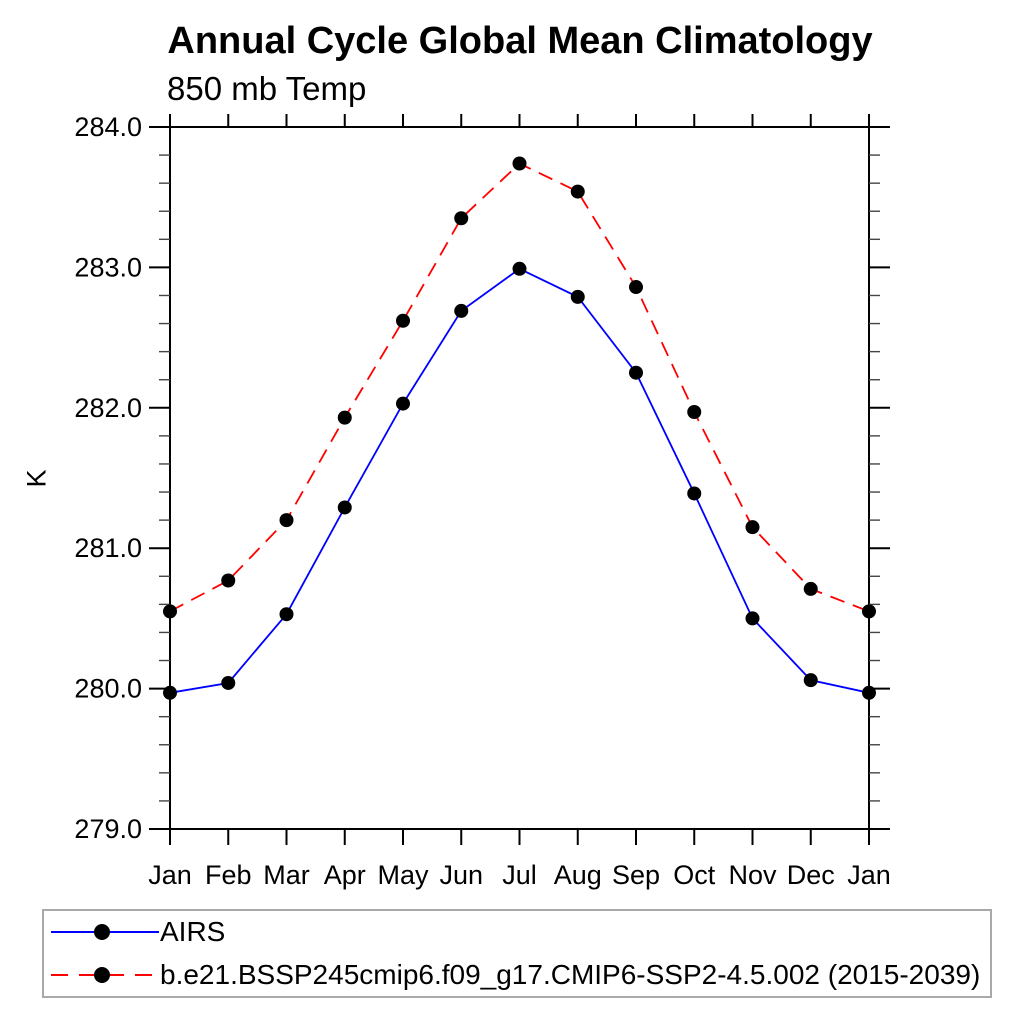  What do you see at coordinates (519, 875) in the screenshot?
I see `x-tick-label: Jul` at bounding box center [519, 875].